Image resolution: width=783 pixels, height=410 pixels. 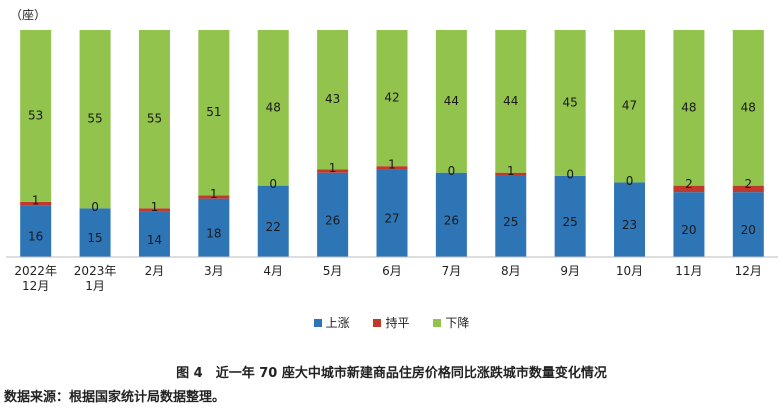 I want to click on data-label-fall: 43, so click(x=332, y=99).